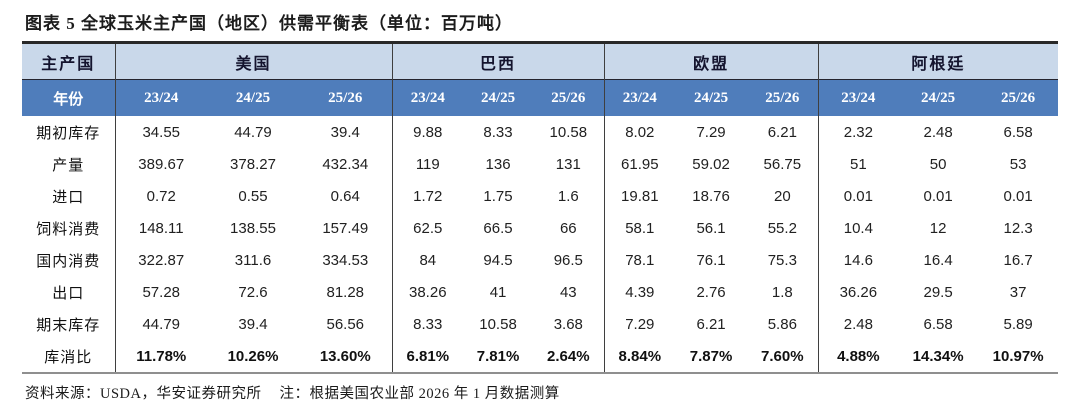  I want to click on data-cell: 2.32, so click(858, 132).